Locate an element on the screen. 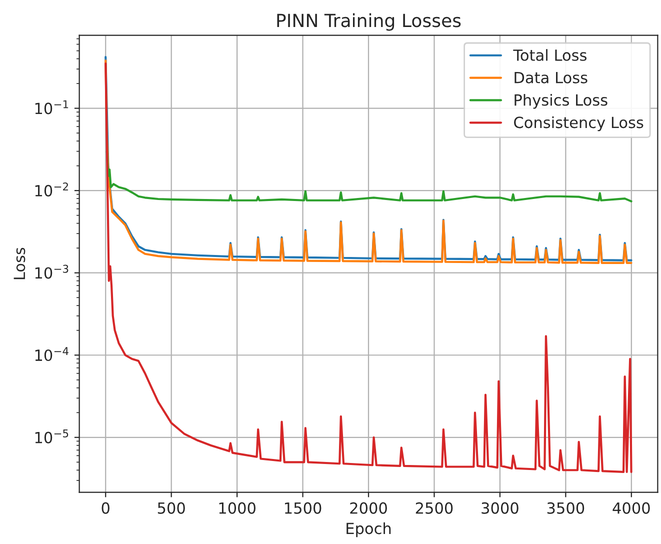 This screenshot has height=544, width=661. x-tick-label: 0 is located at coordinates (106, 508).